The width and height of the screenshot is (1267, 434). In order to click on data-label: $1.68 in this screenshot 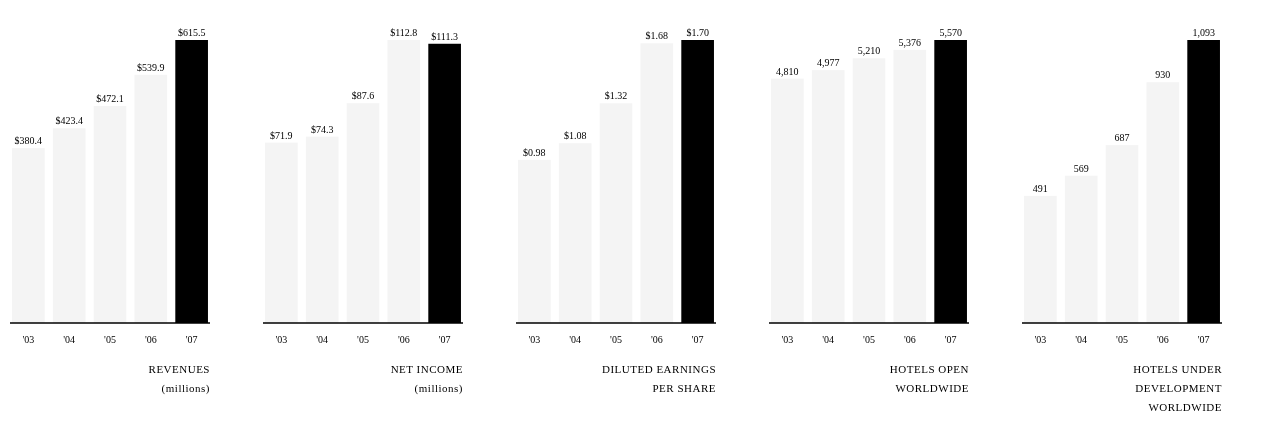, I will do `click(657, 36)`.